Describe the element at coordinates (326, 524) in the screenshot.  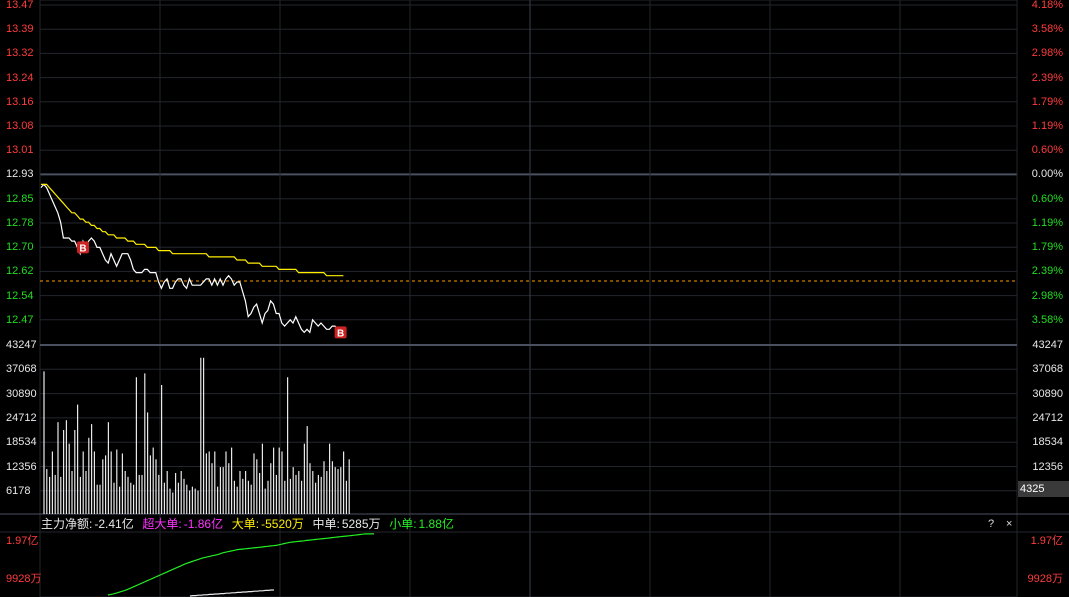
I see `medium-order-label: 中单:` at that location.